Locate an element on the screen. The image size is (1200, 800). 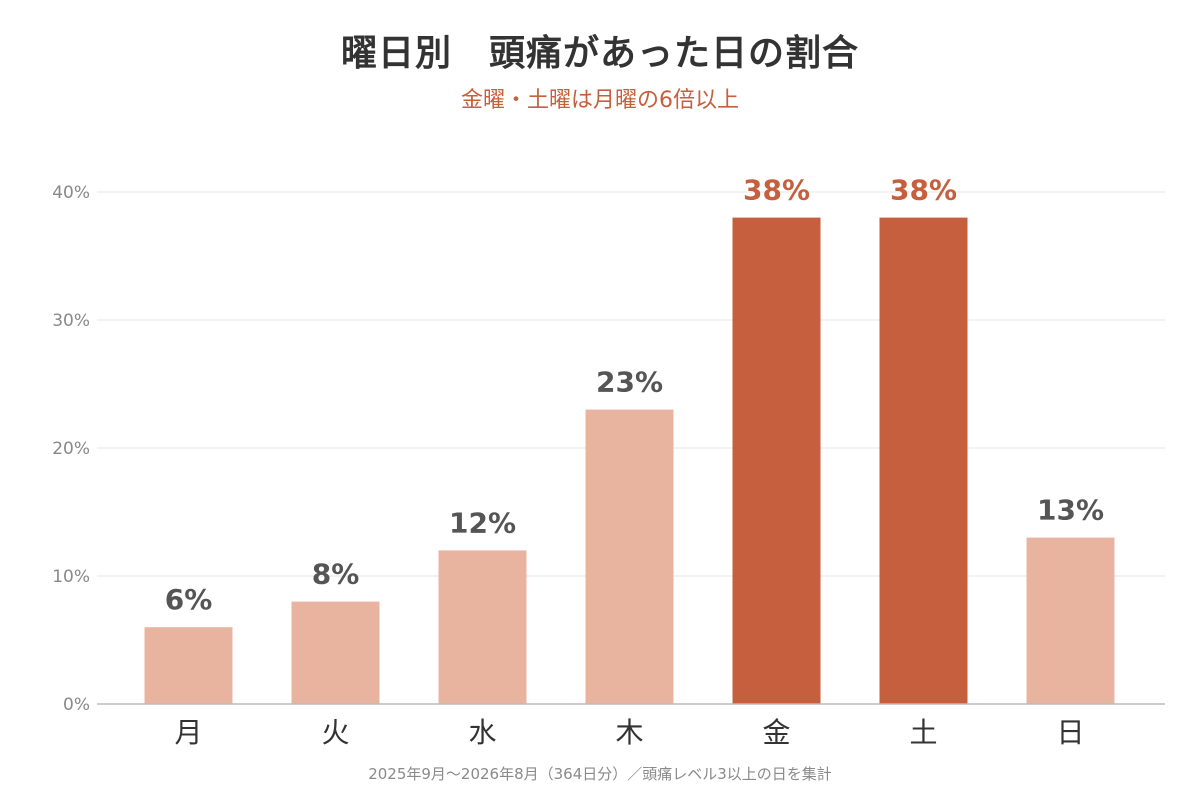
y-tick-label: 0% is located at coordinates (76, 705).